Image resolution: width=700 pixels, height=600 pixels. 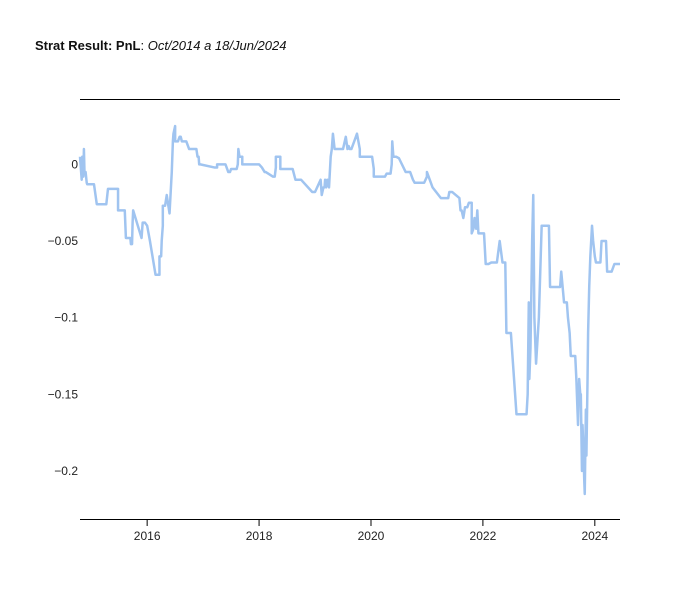 What do you see at coordinates (217, 45) in the screenshot?
I see `chart-title-period: Oct/2014 a 18/Jun/2024` at bounding box center [217, 45].